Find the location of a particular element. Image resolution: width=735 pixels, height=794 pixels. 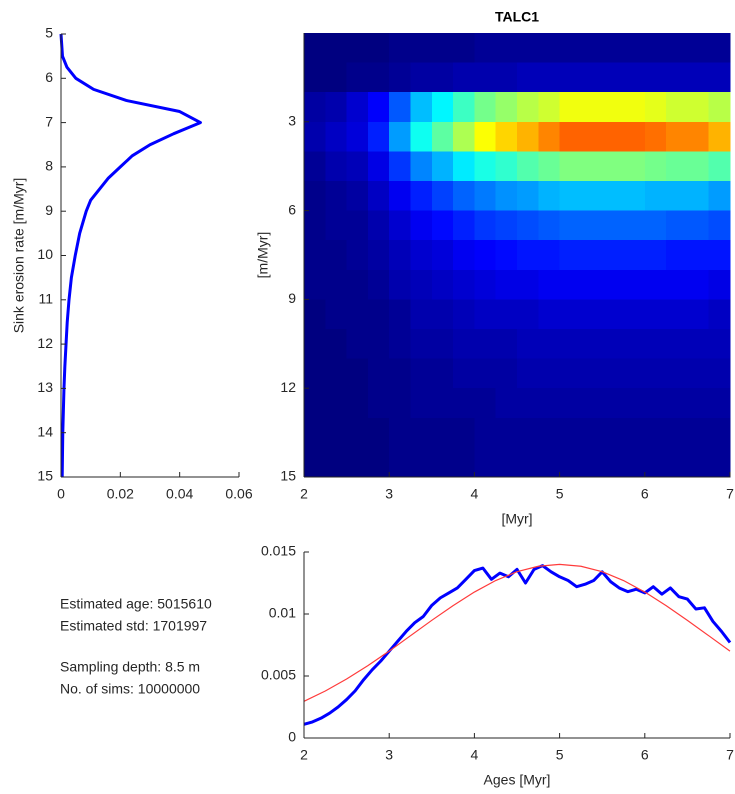

annotation: No. of sims: 10000000 is located at coordinates (130, 689).